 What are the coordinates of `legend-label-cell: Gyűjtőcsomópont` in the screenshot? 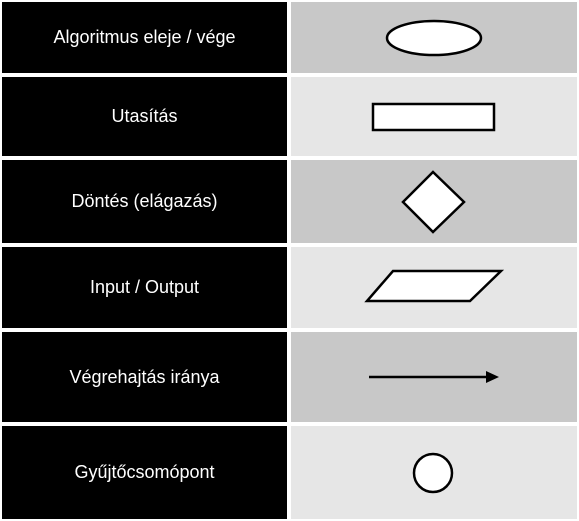 It's located at (144, 472).